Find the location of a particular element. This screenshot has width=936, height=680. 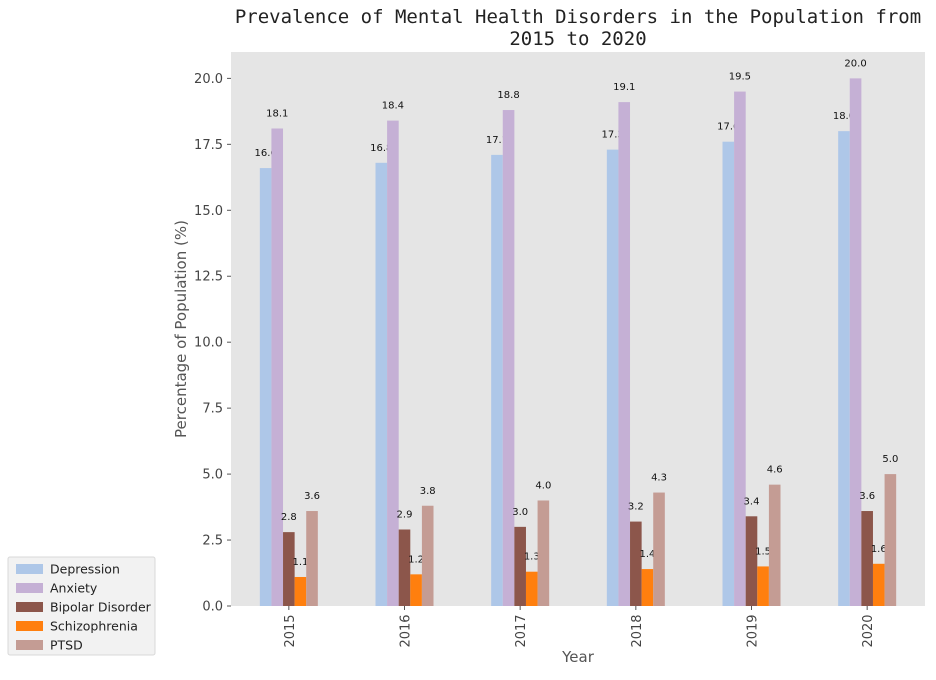

data-label-schizophrenia-2019: 1.5 is located at coordinates (763, 551).